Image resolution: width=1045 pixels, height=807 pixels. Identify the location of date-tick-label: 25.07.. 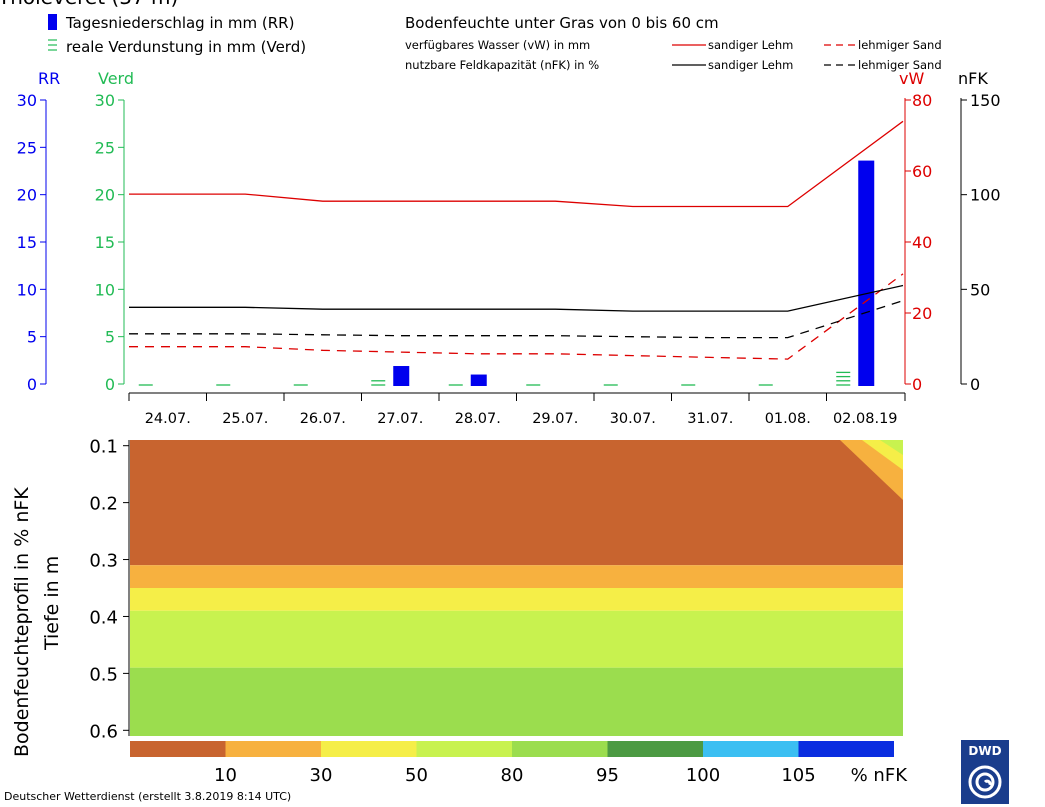
(245, 419).